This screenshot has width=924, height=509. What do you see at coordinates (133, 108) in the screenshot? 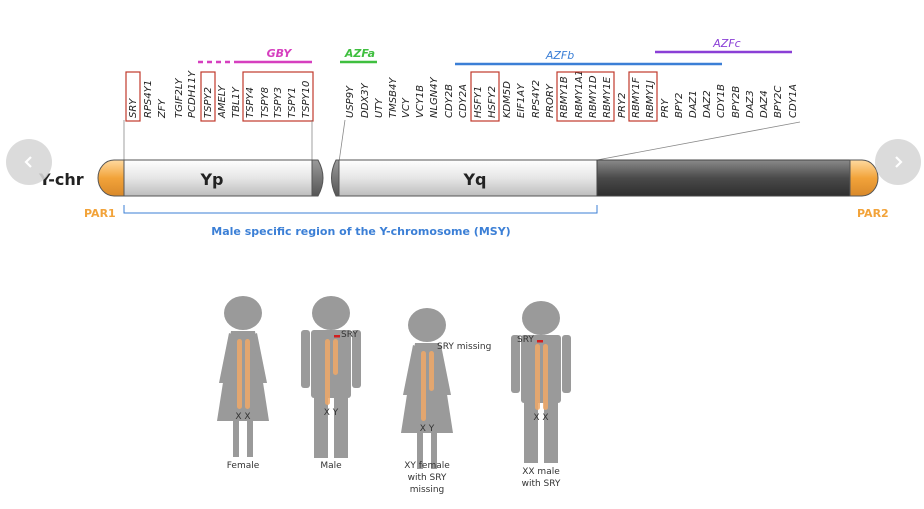
I see `gene-label: SRY` at bounding box center [133, 108].